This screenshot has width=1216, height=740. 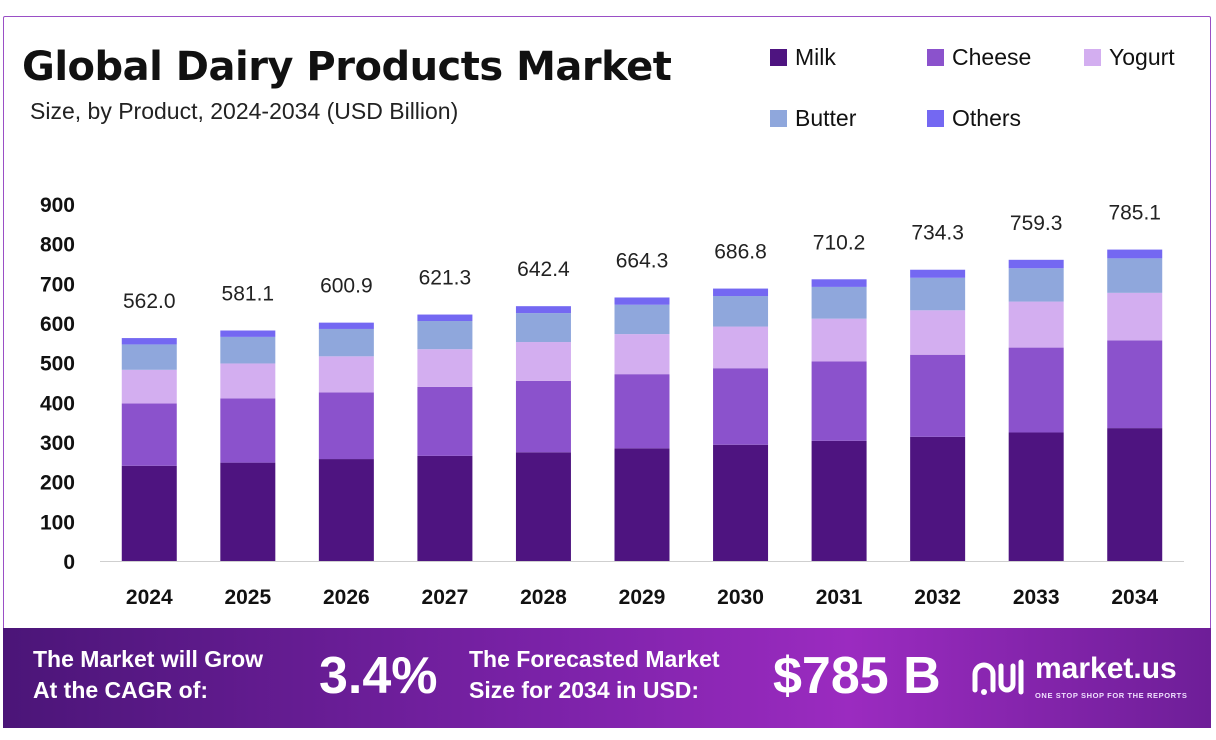 What do you see at coordinates (594, 659) in the screenshot?
I see `forecast-label-line1: The Forecasted Market` at bounding box center [594, 659].